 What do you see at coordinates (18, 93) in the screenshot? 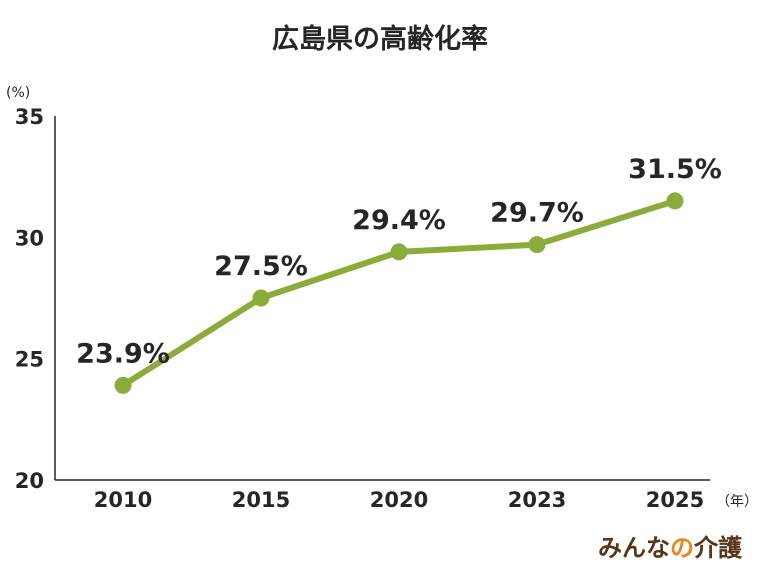
I see `y-axis-unit: (%)` at bounding box center [18, 93].